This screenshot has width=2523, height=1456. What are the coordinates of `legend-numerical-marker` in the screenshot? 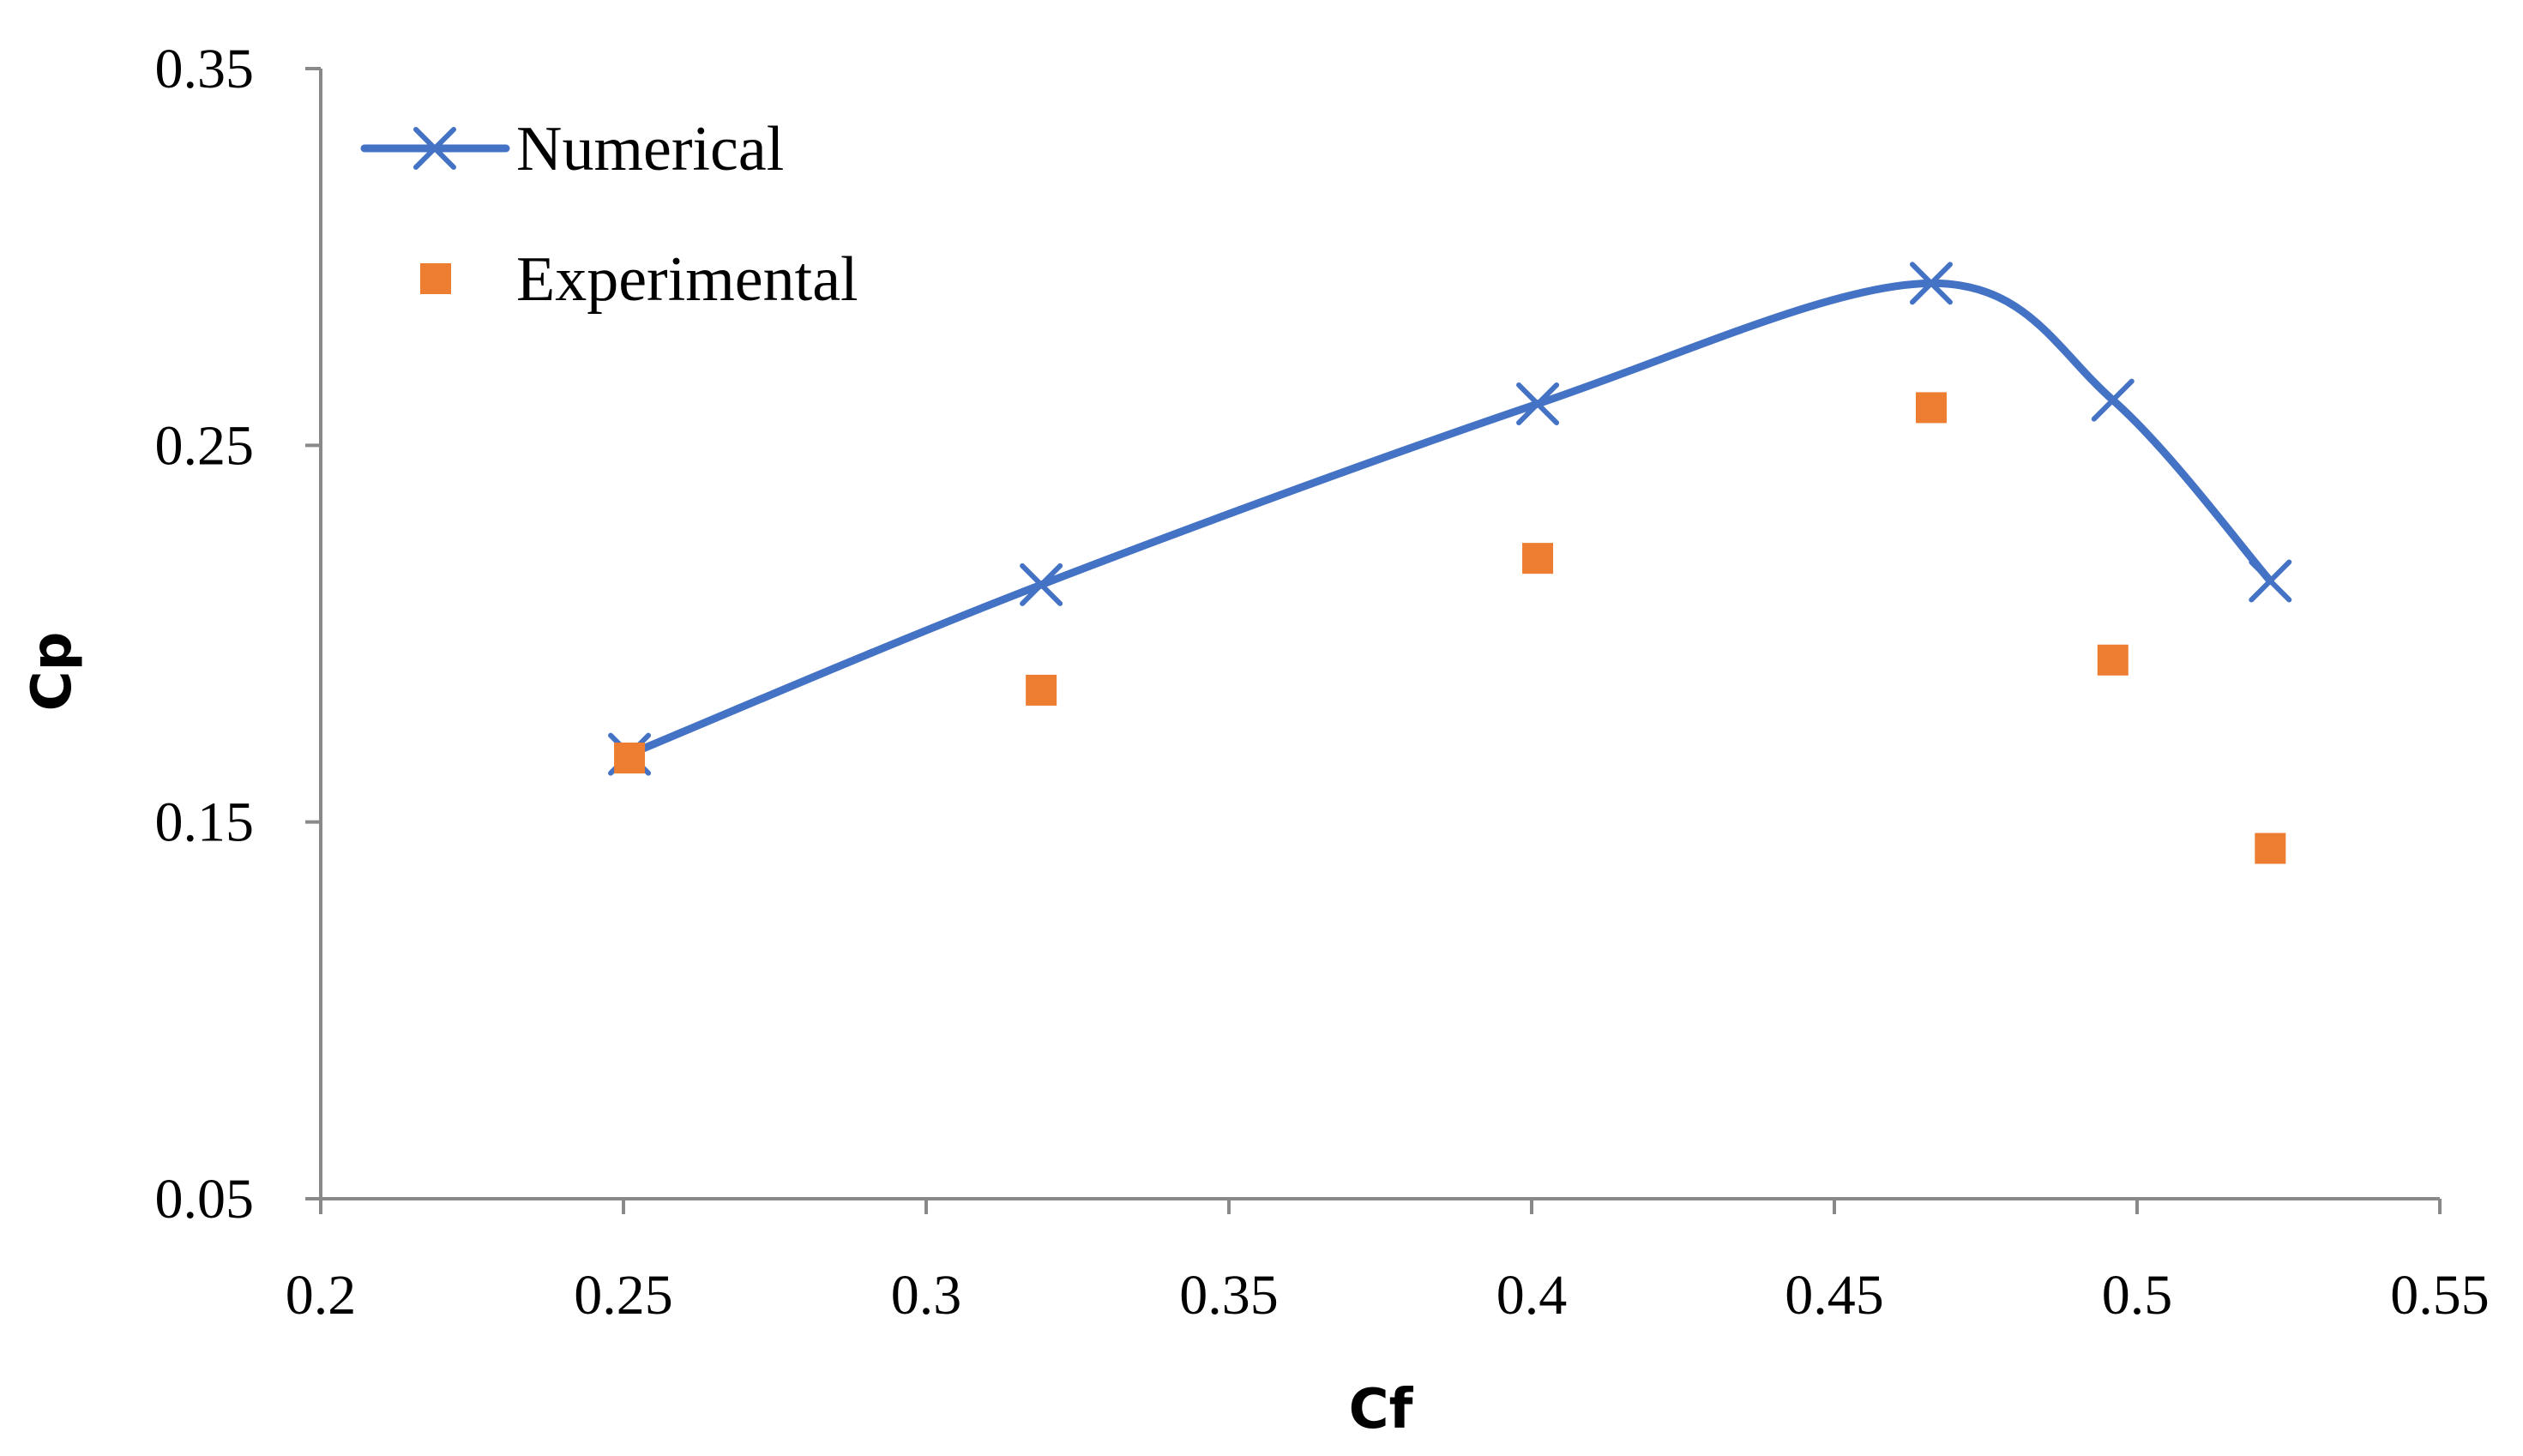 It's located at (434, 149).